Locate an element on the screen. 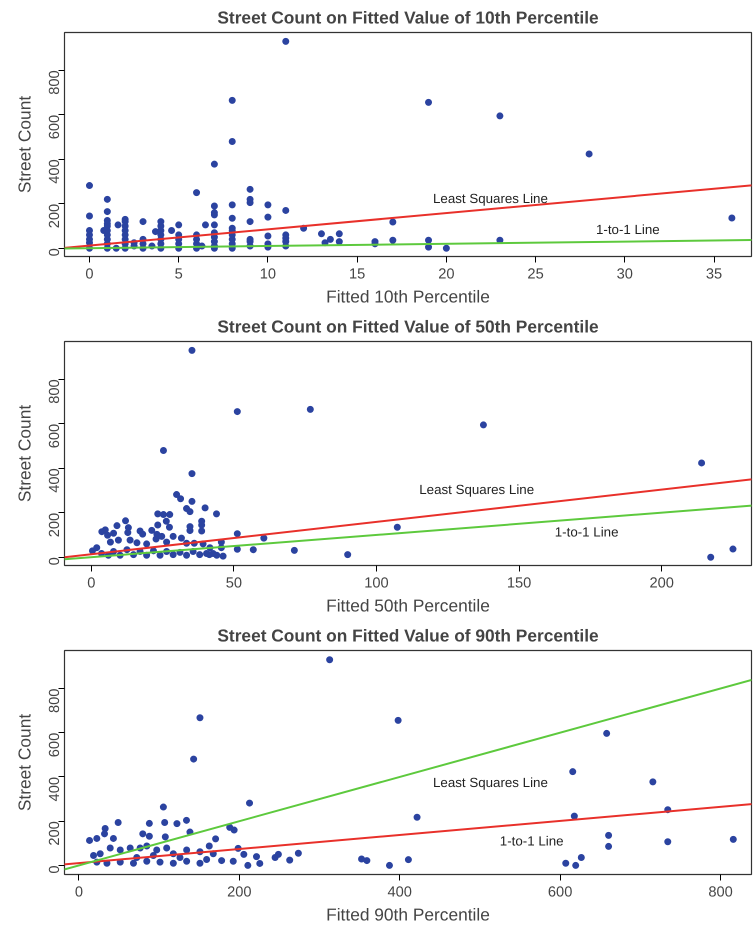  x-tick-label: 50 is located at coordinates (234, 584).